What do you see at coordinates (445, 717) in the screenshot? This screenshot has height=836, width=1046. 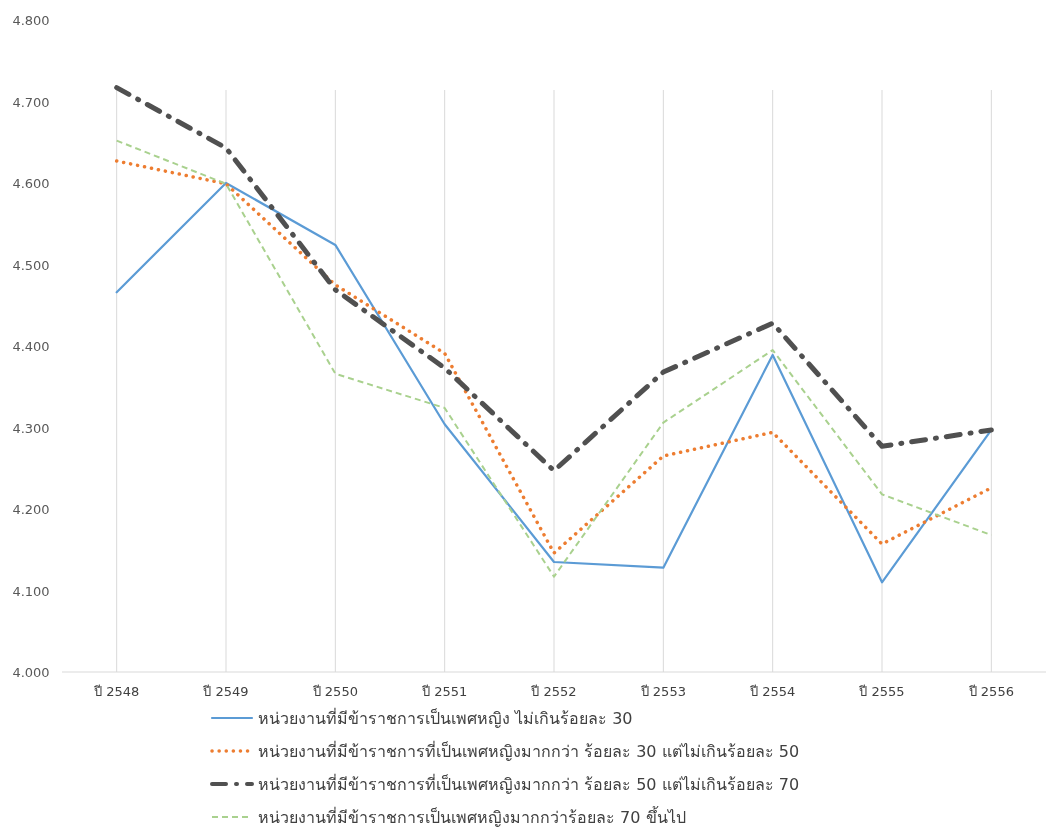 I see `legend-label: หน่วยงานที่มีข้าราชการเป็นเพศหญิง ไม่เกินร้อยละ 30` at bounding box center [445, 717].